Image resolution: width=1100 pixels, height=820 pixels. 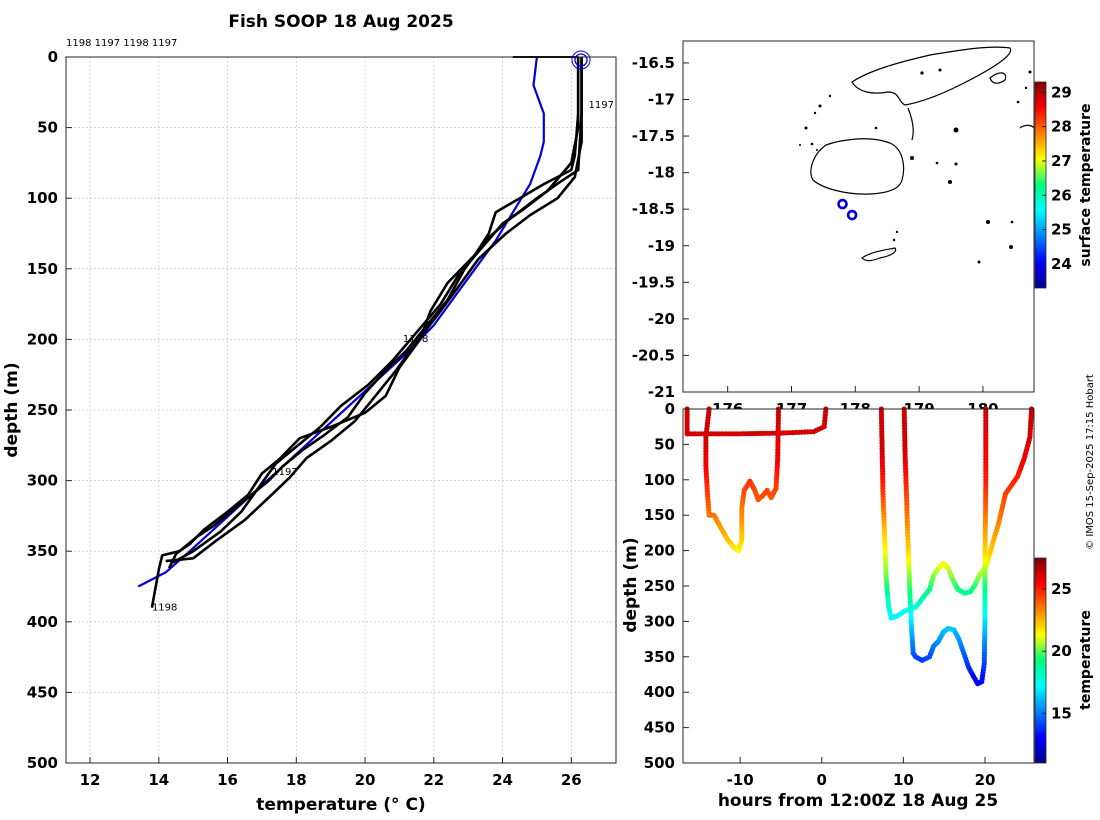 I want to click on section-y-tick-label: 350, so click(x=659, y=657).